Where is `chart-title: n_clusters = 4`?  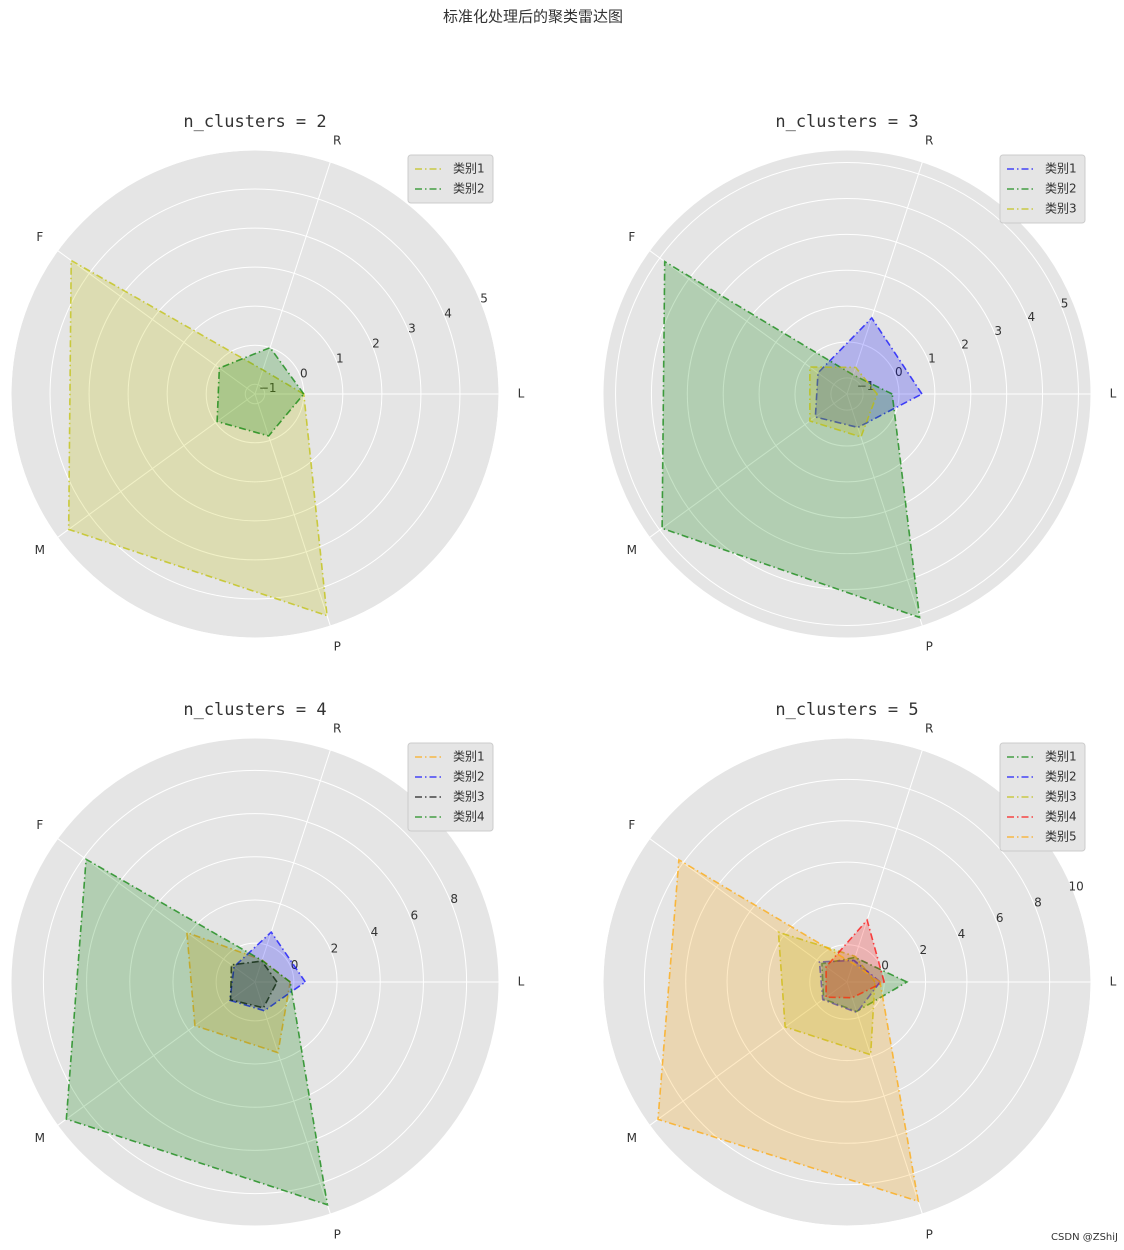 chart-title: n_clusters = 4 is located at coordinates (254, 710).